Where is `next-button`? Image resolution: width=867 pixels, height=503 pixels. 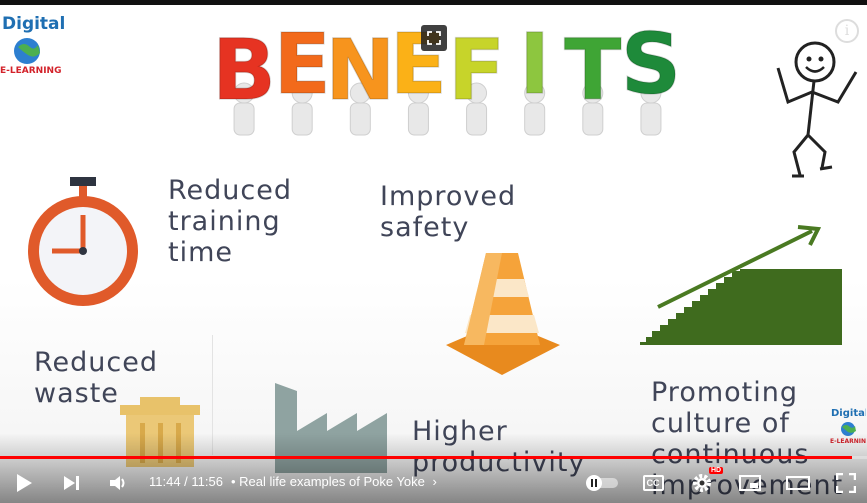
next-button is located at coordinates (71, 482).